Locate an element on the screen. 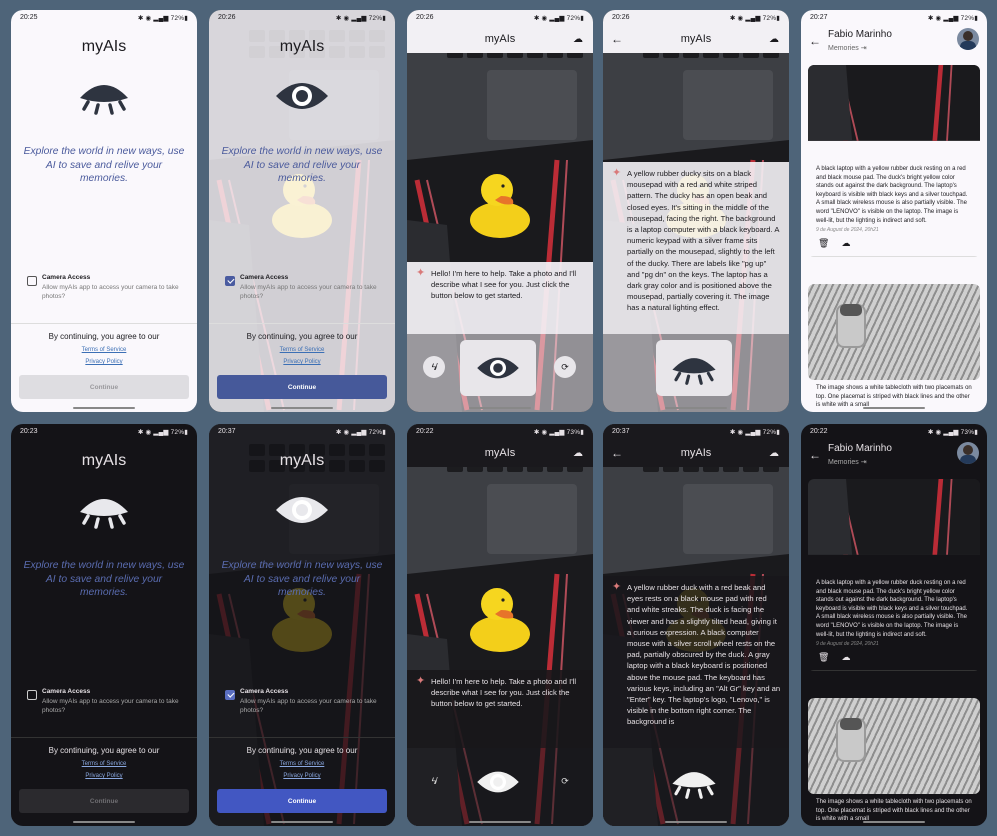 The width and height of the screenshot is (997, 836). app-title: myAIs is located at coordinates (104, 460).